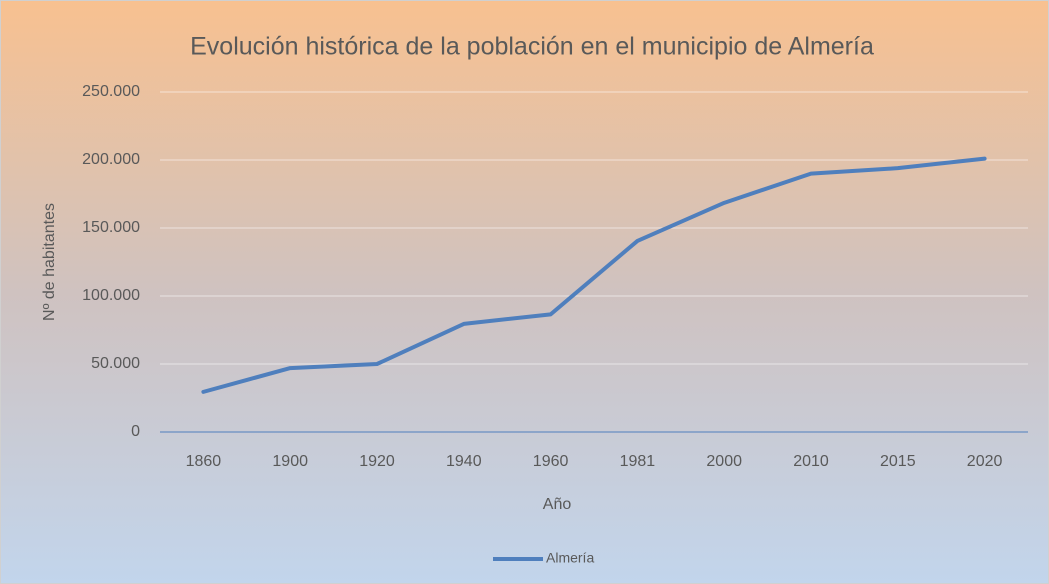  What do you see at coordinates (111, 159) in the screenshot?
I see `y-tick-label: 200.000` at bounding box center [111, 159].